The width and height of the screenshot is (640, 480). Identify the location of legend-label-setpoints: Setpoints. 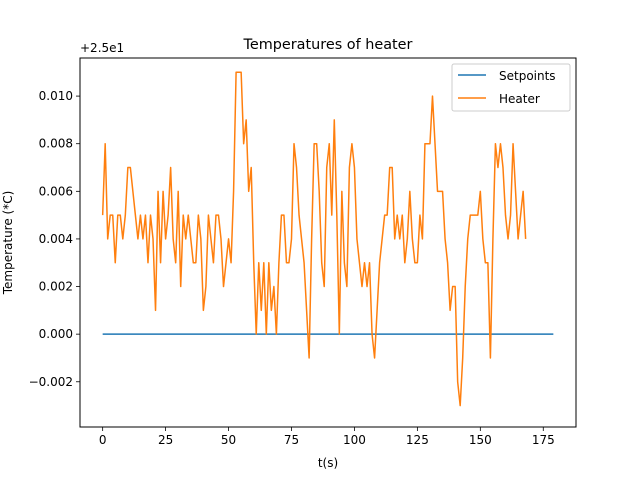
(527, 76).